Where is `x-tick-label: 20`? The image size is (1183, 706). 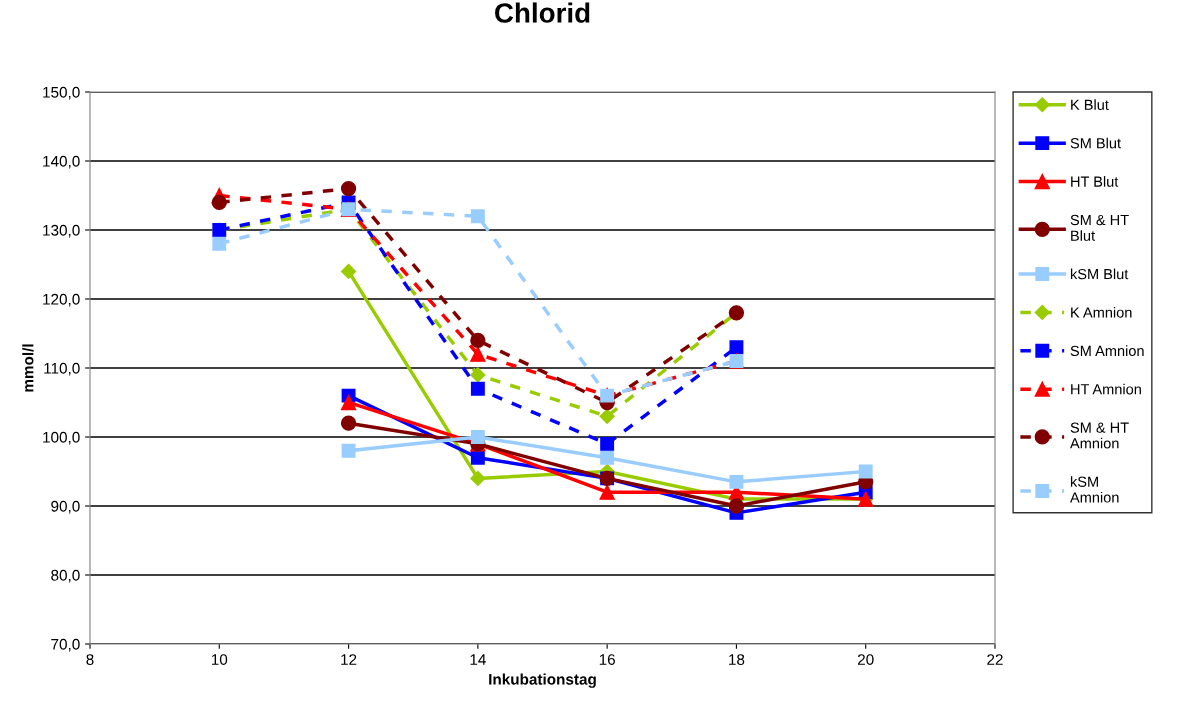 x-tick-label: 20 is located at coordinates (865, 659).